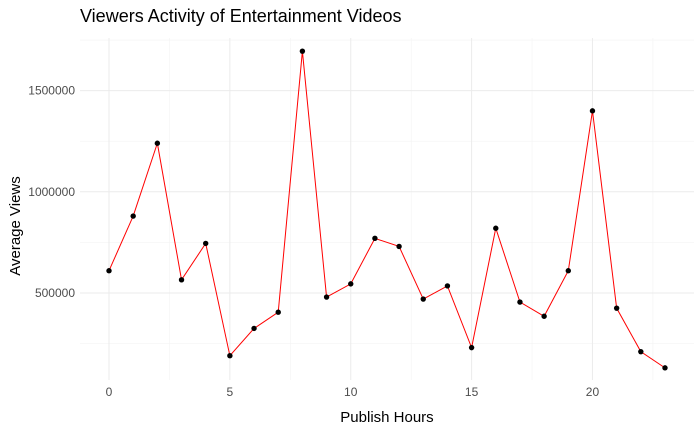  Describe the element at coordinates (109, 392) in the screenshot. I see `x-tick-label: 0` at that location.